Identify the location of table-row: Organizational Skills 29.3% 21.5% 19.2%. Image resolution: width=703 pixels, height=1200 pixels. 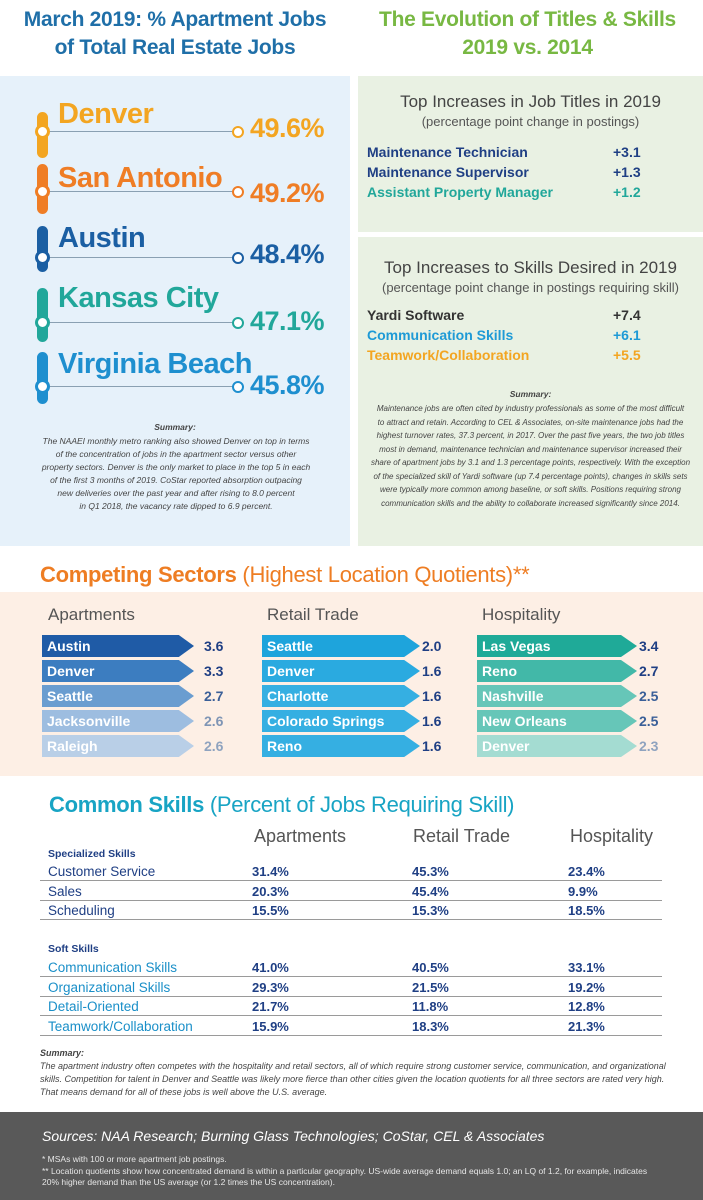
(351, 987).